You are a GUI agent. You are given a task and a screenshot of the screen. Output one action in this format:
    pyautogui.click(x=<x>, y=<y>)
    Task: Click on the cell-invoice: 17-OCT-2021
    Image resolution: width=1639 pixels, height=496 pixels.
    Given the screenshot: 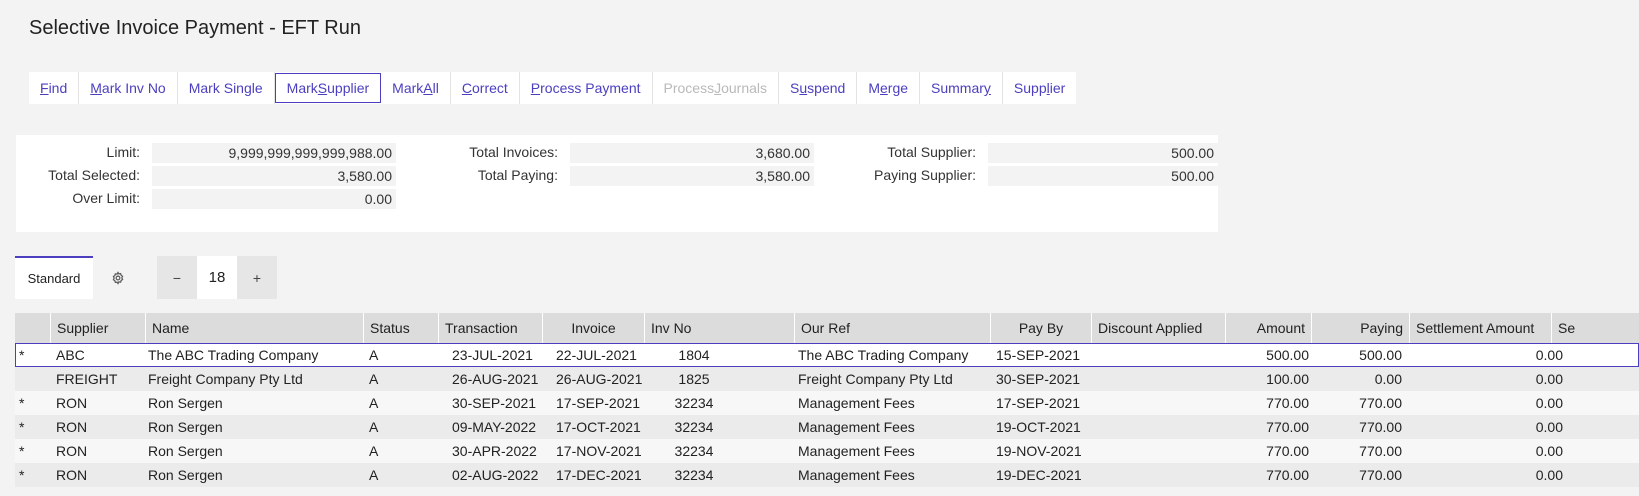 What is the action you would take?
    pyautogui.click(x=598, y=427)
    